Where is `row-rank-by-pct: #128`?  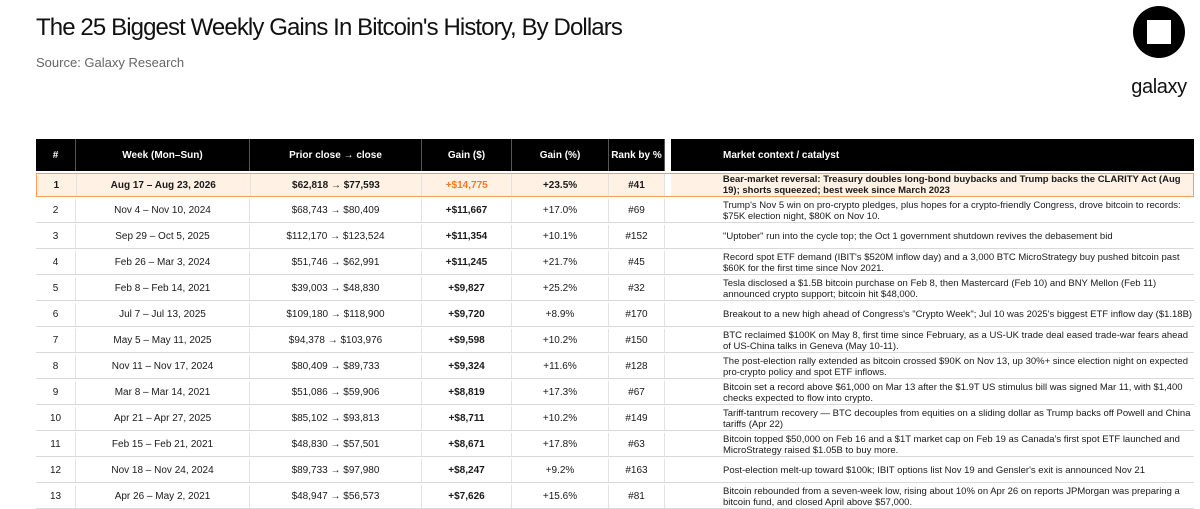
row-rank-by-pct: #128 is located at coordinates (637, 366).